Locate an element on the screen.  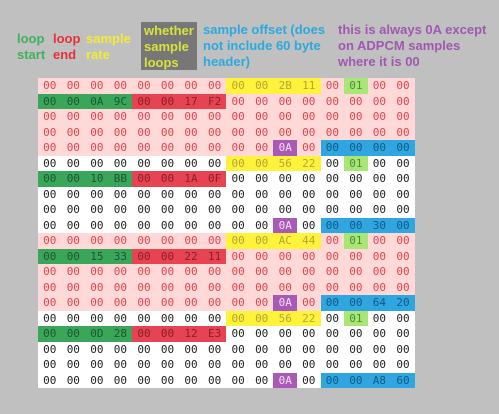
hex-row: 00 00 00 00 00 00 00 00 00 00 0A 00 00 00 A8 60 is located at coordinates (226, 380).